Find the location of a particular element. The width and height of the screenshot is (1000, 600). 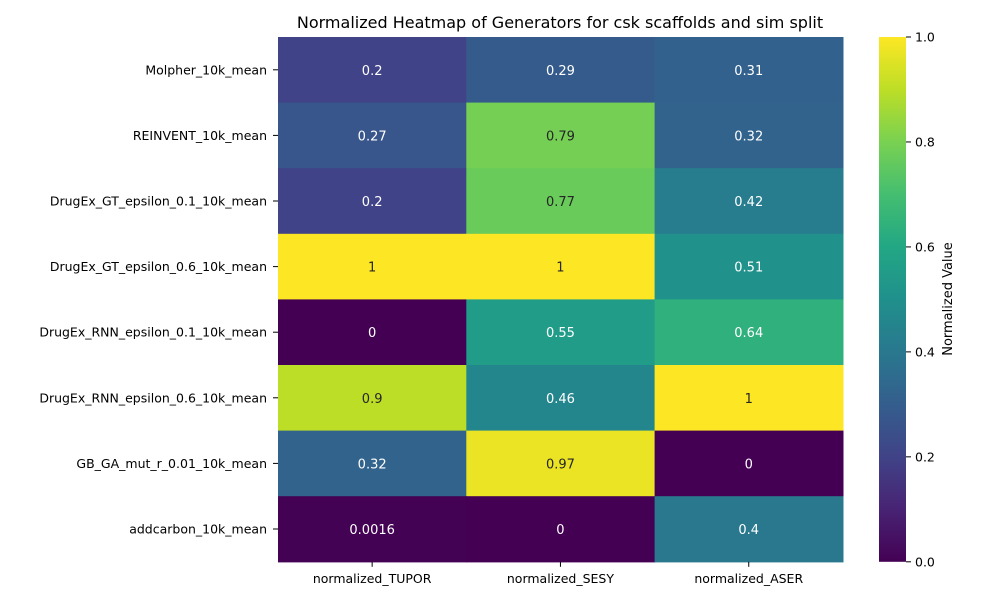

cell-value-label: 0.9 is located at coordinates (372, 399).